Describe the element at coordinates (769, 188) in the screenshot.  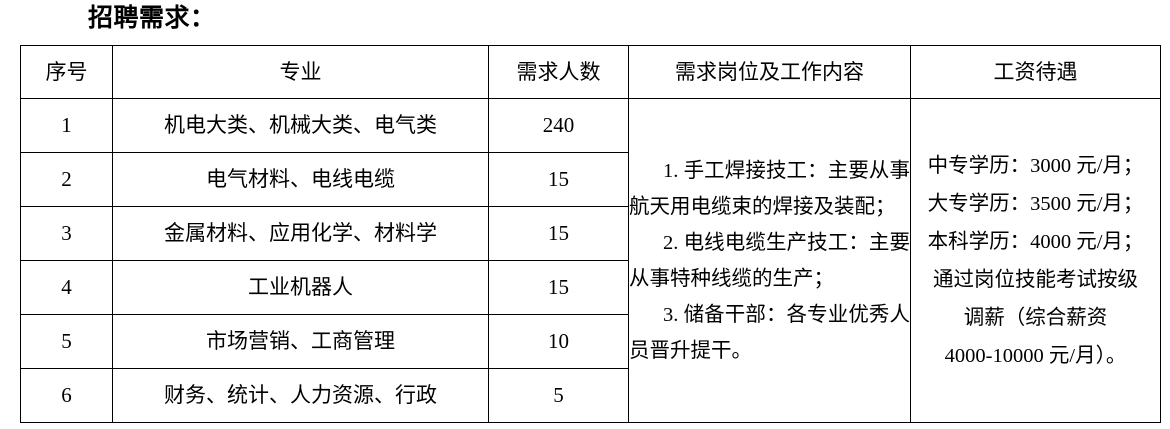
I see `job-description-item-1: 1. 手工焊接技工：主要从事航天用电缆束的焊接及装配；` at that location.